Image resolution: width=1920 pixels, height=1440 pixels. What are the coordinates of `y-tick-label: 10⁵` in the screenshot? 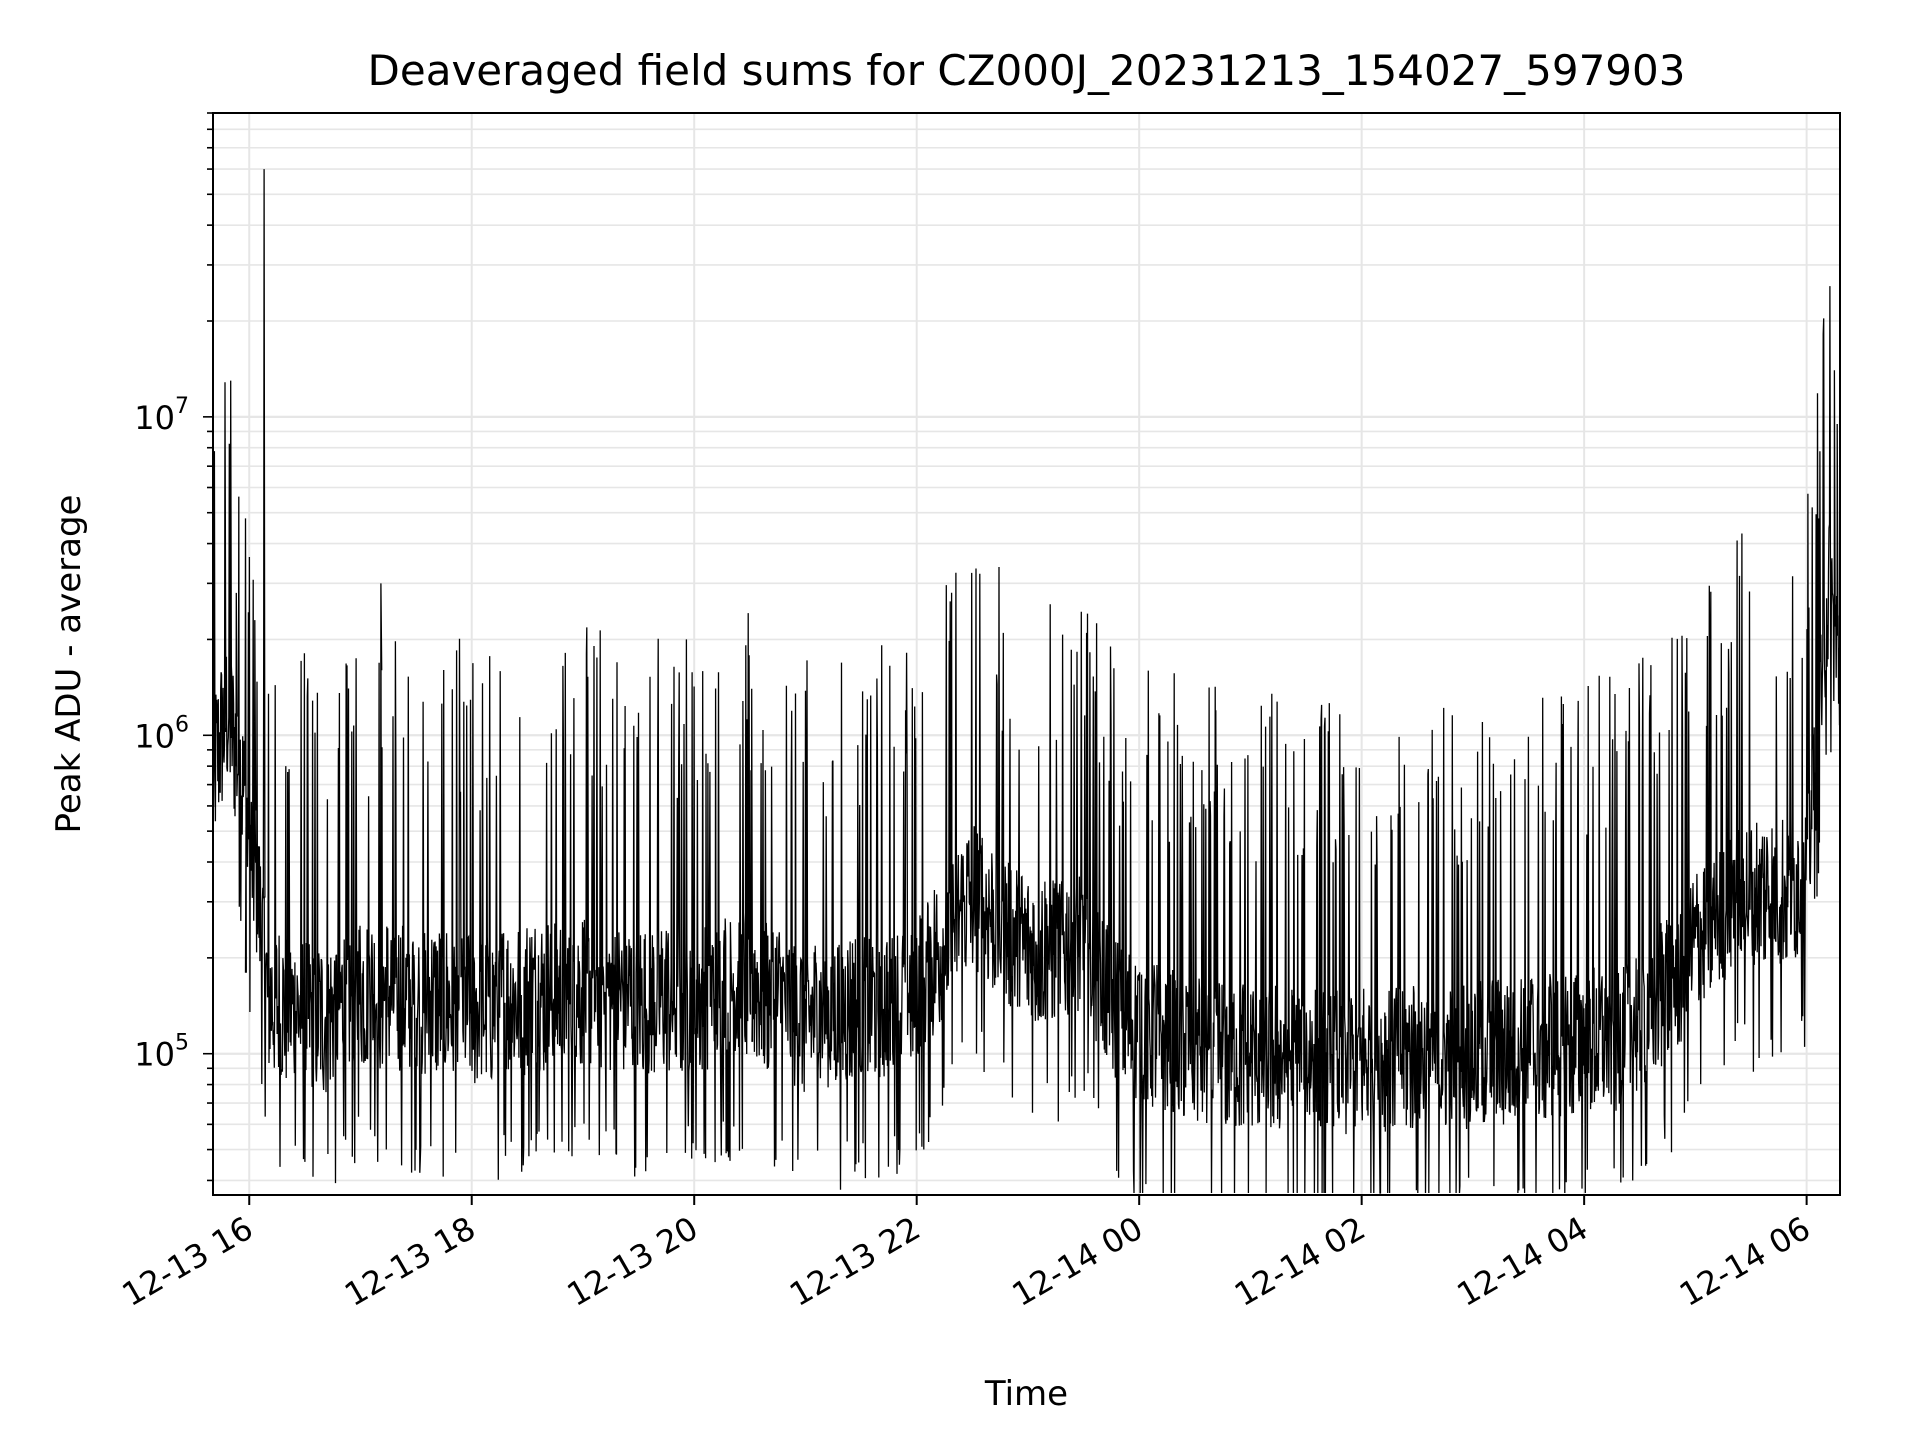 It's located at (161, 1052).